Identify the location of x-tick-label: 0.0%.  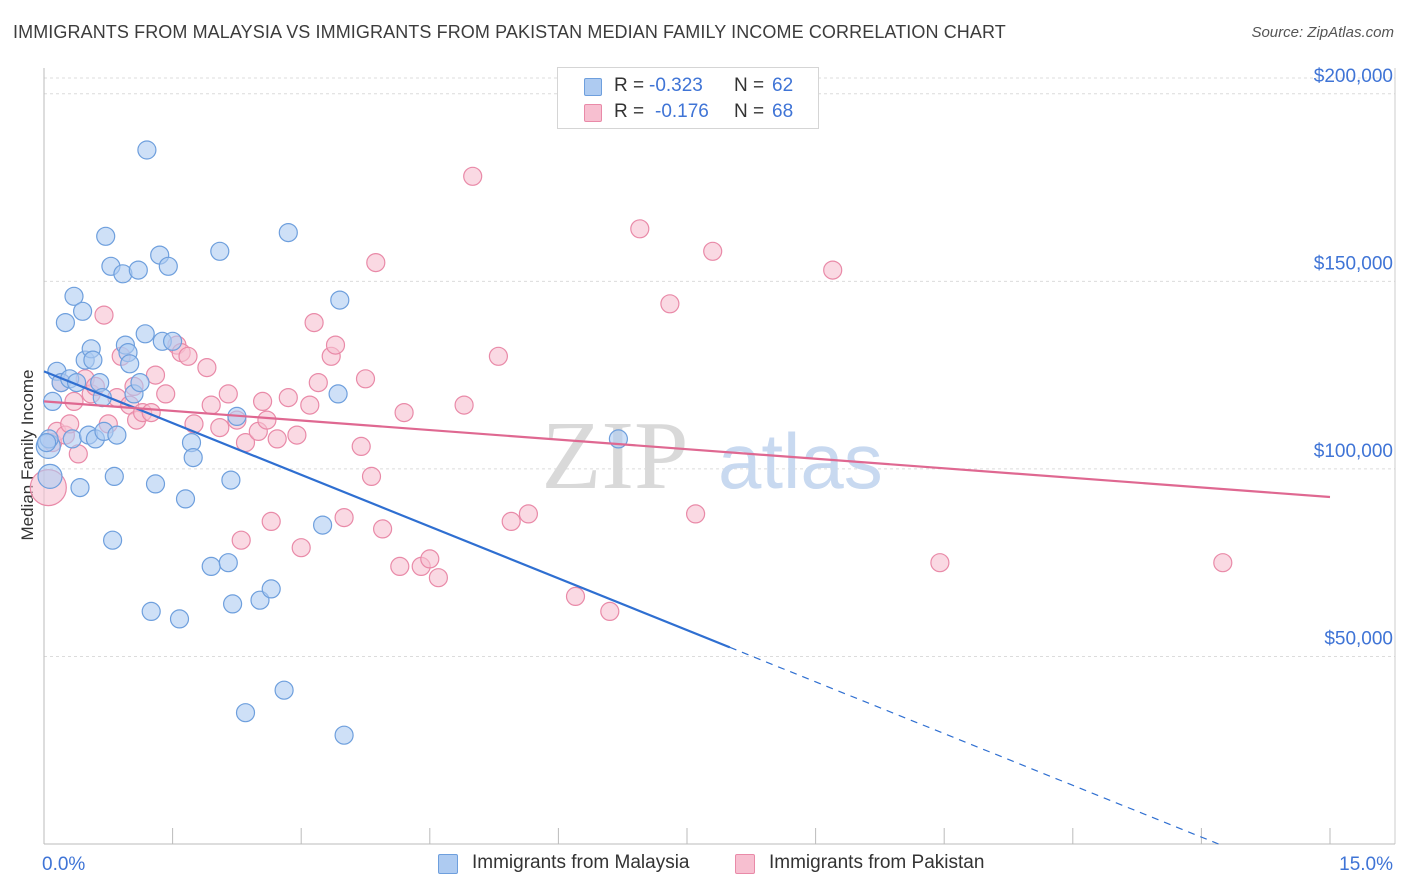
(63, 864).